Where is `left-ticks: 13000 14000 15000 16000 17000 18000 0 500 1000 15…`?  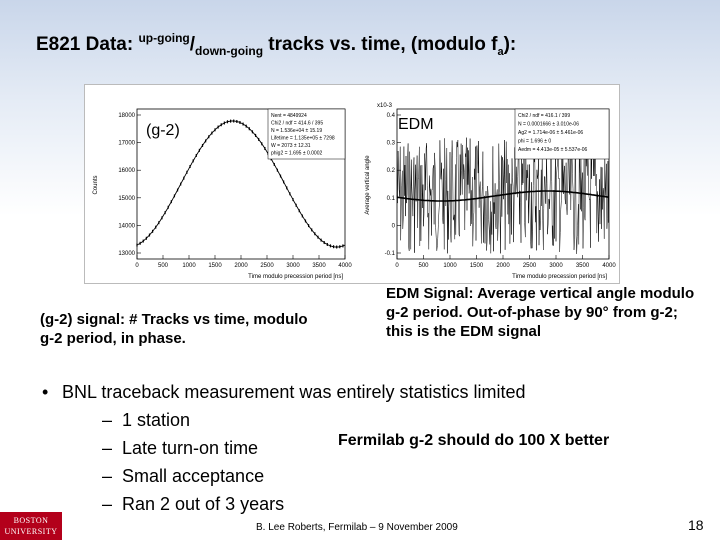 left-ticks: 13000 14000 15000 16000 17000 18000 0 500 1000 15… is located at coordinates (235, 191).